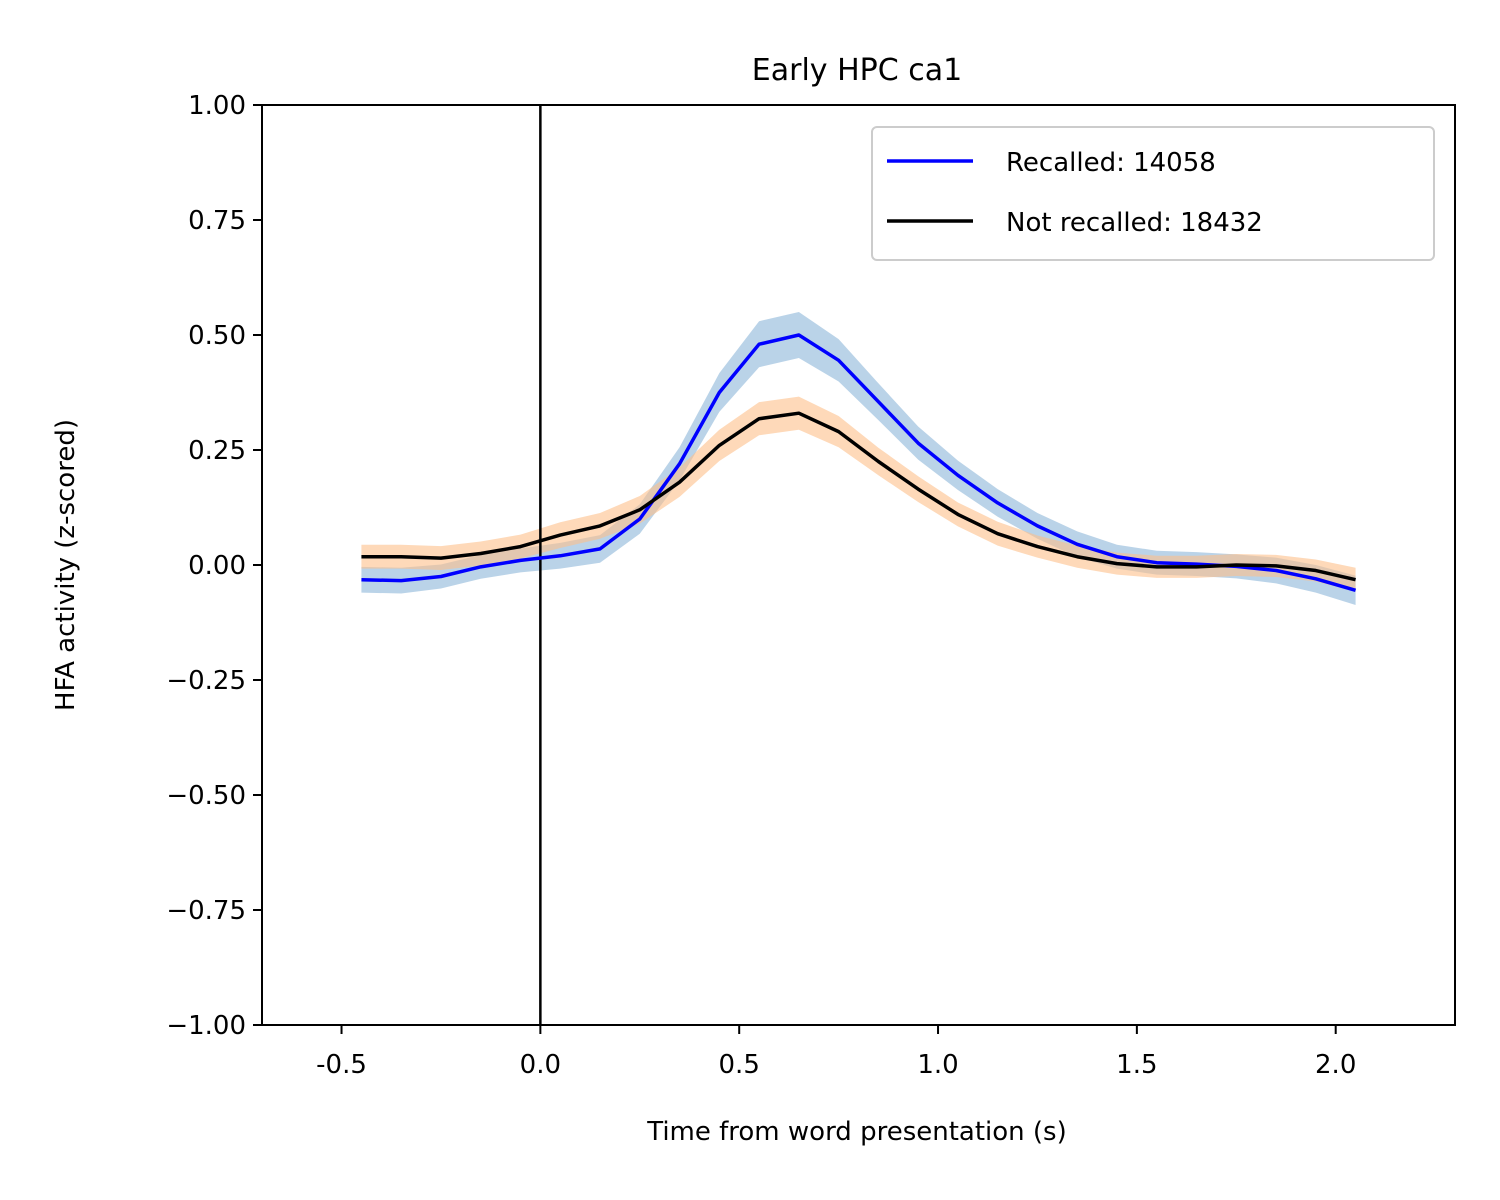 This screenshot has height=1200, width=1500. I want to click on x-tick-label: 1.0, so click(937, 1065).